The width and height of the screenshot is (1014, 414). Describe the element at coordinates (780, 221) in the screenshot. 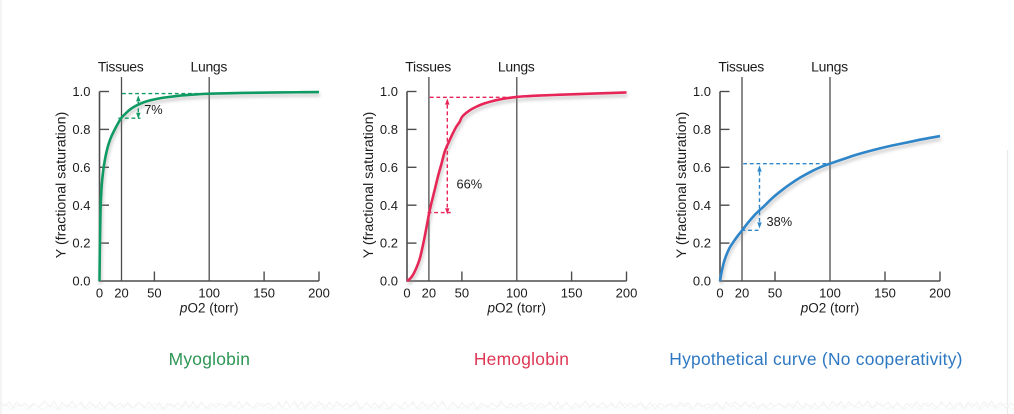

I see `svg-text: 38%` at that location.